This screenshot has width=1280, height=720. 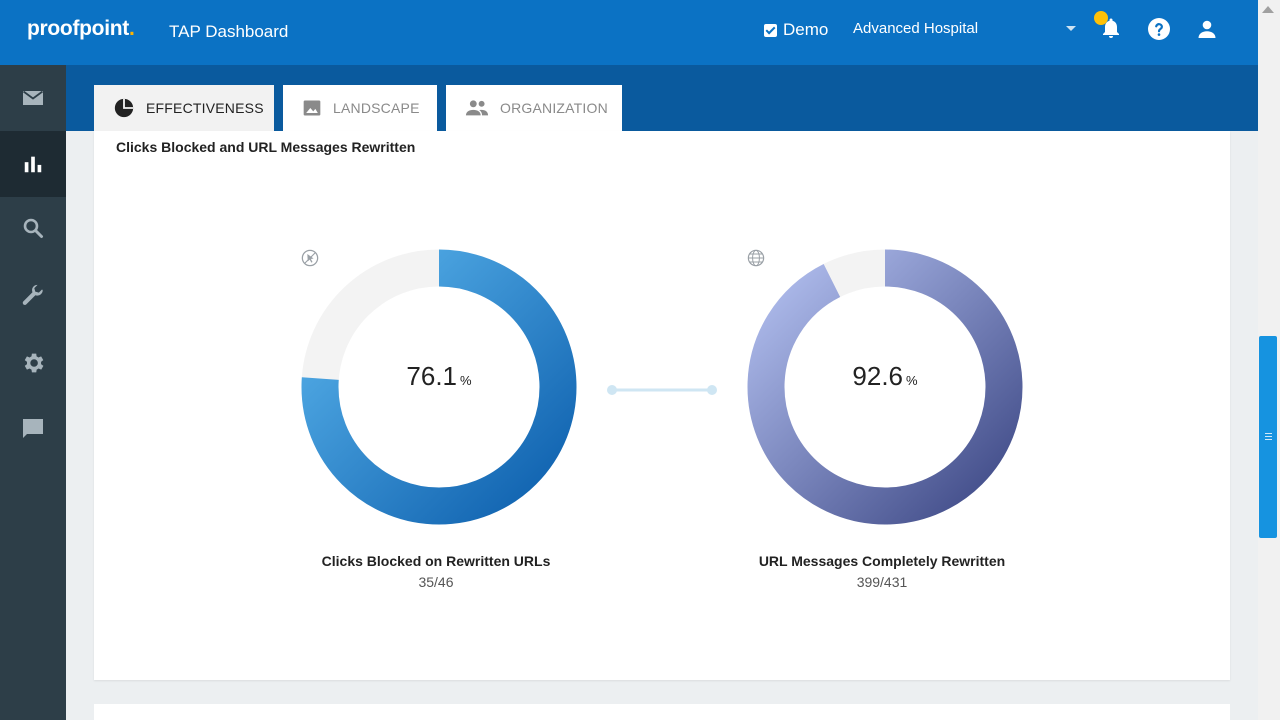 I want to click on sidebar-item-feedback, so click(x=33, y=428).